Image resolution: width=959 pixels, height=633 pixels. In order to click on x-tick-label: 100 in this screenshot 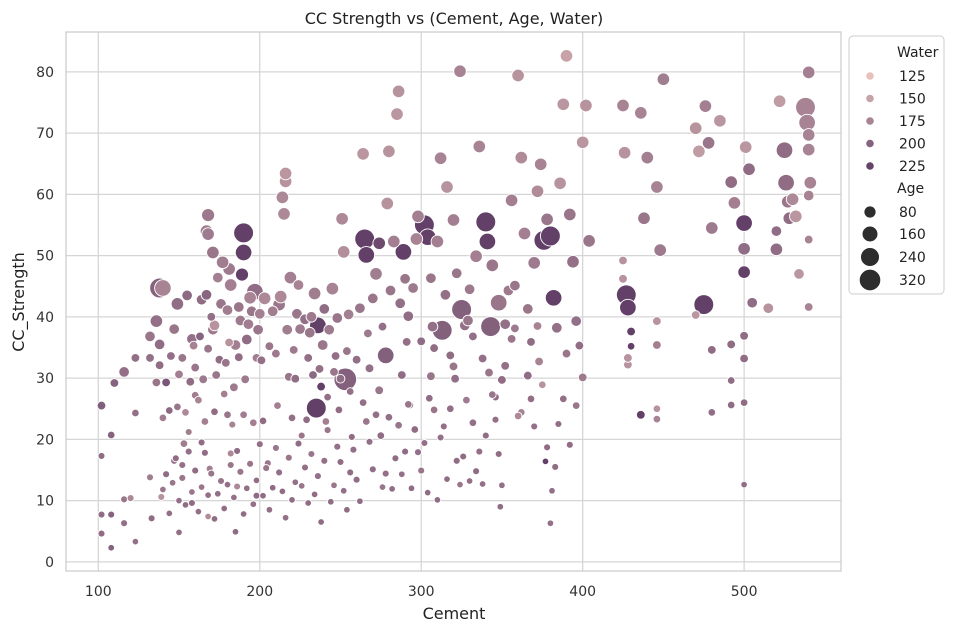, I will do `click(98, 592)`.